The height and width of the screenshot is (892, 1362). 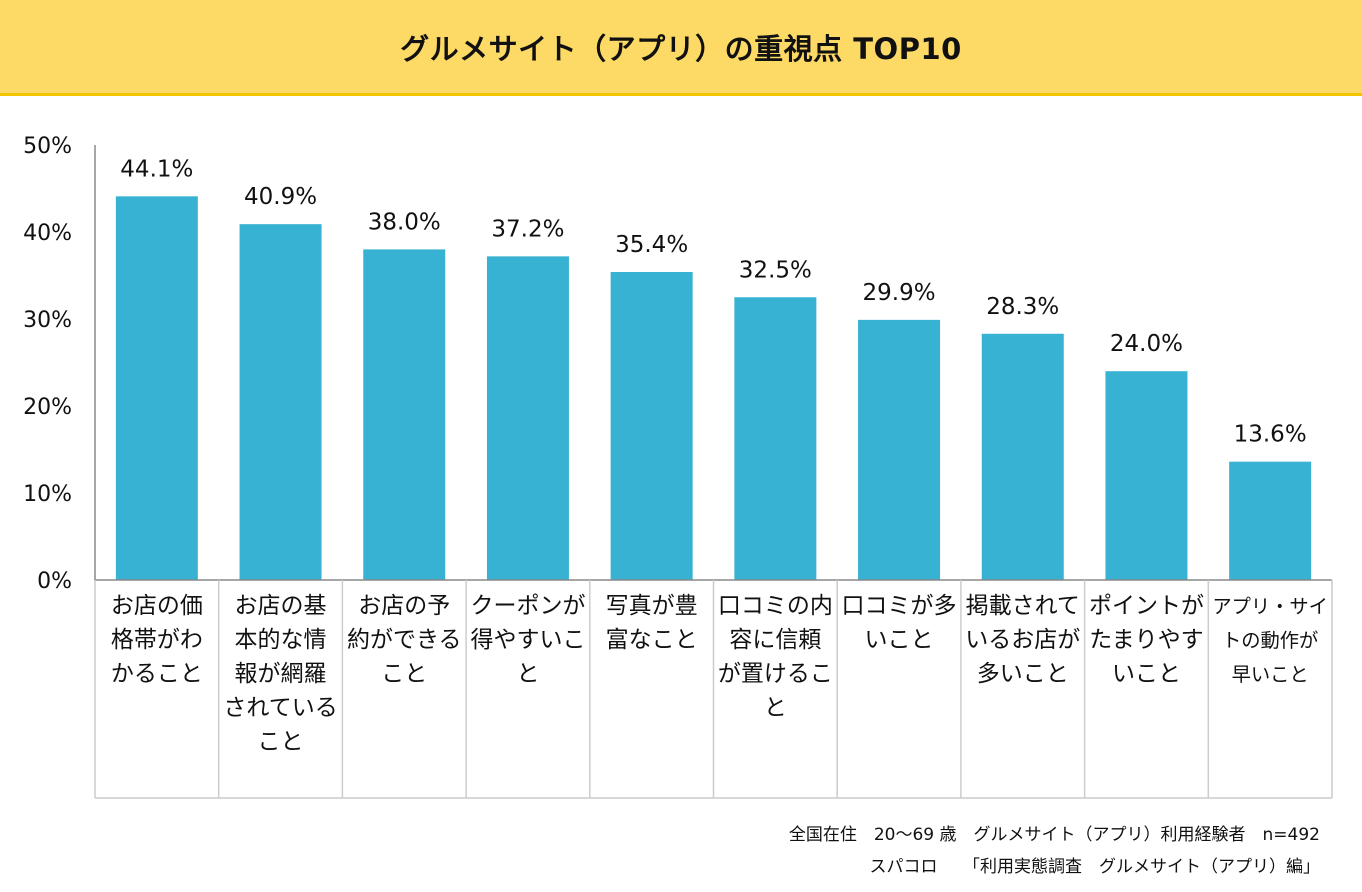 What do you see at coordinates (1146, 640) in the screenshot?
I see `category-label: ポイントがたまりやすいこと` at bounding box center [1146, 640].